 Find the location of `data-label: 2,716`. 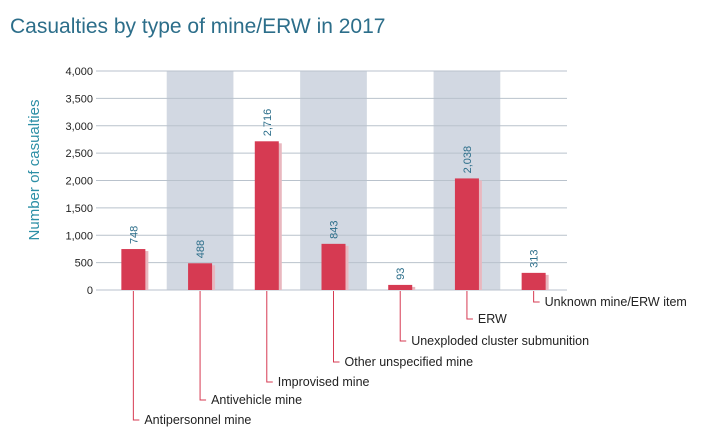

data-label: 2,716 is located at coordinates (268, 123).